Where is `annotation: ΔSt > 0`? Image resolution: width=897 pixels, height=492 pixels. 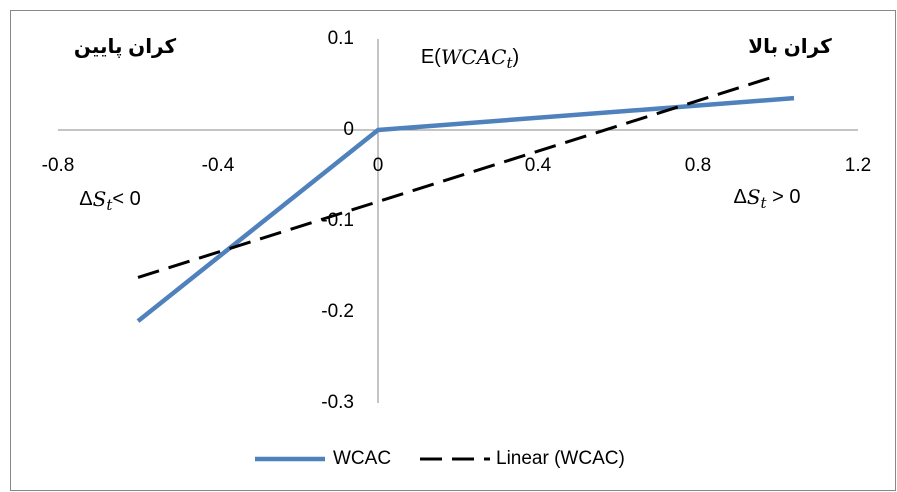 annotation: ΔSt > 0 is located at coordinates (766, 199).